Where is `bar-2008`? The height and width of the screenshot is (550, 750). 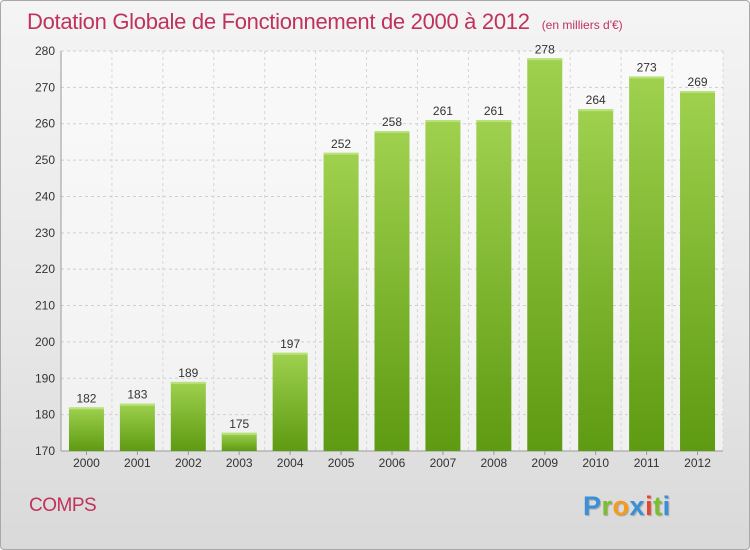 bar-2008 is located at coordinates (494, 285).